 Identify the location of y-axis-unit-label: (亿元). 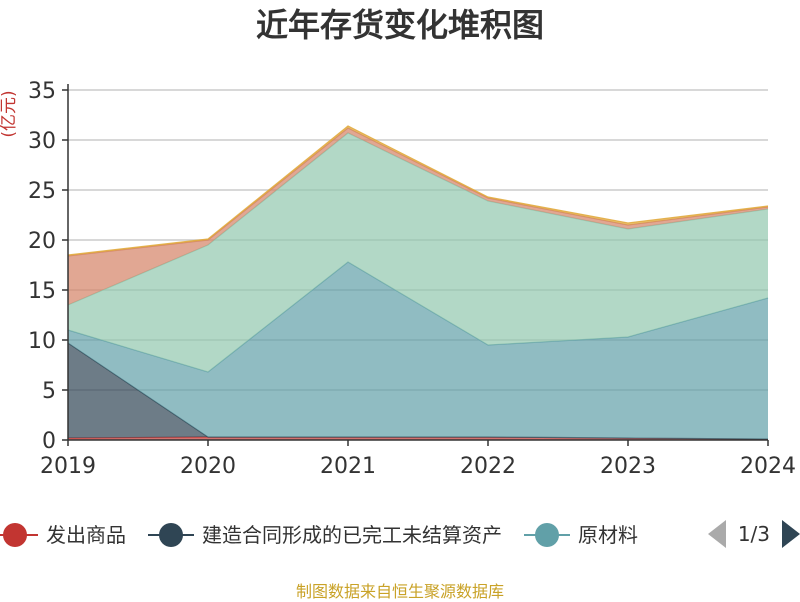
(9, 113).